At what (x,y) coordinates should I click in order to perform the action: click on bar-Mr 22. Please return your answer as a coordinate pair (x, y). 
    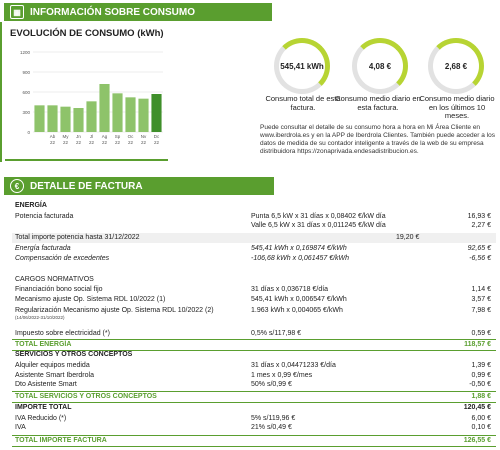
    Looking at the image, I should click on (39, 118).